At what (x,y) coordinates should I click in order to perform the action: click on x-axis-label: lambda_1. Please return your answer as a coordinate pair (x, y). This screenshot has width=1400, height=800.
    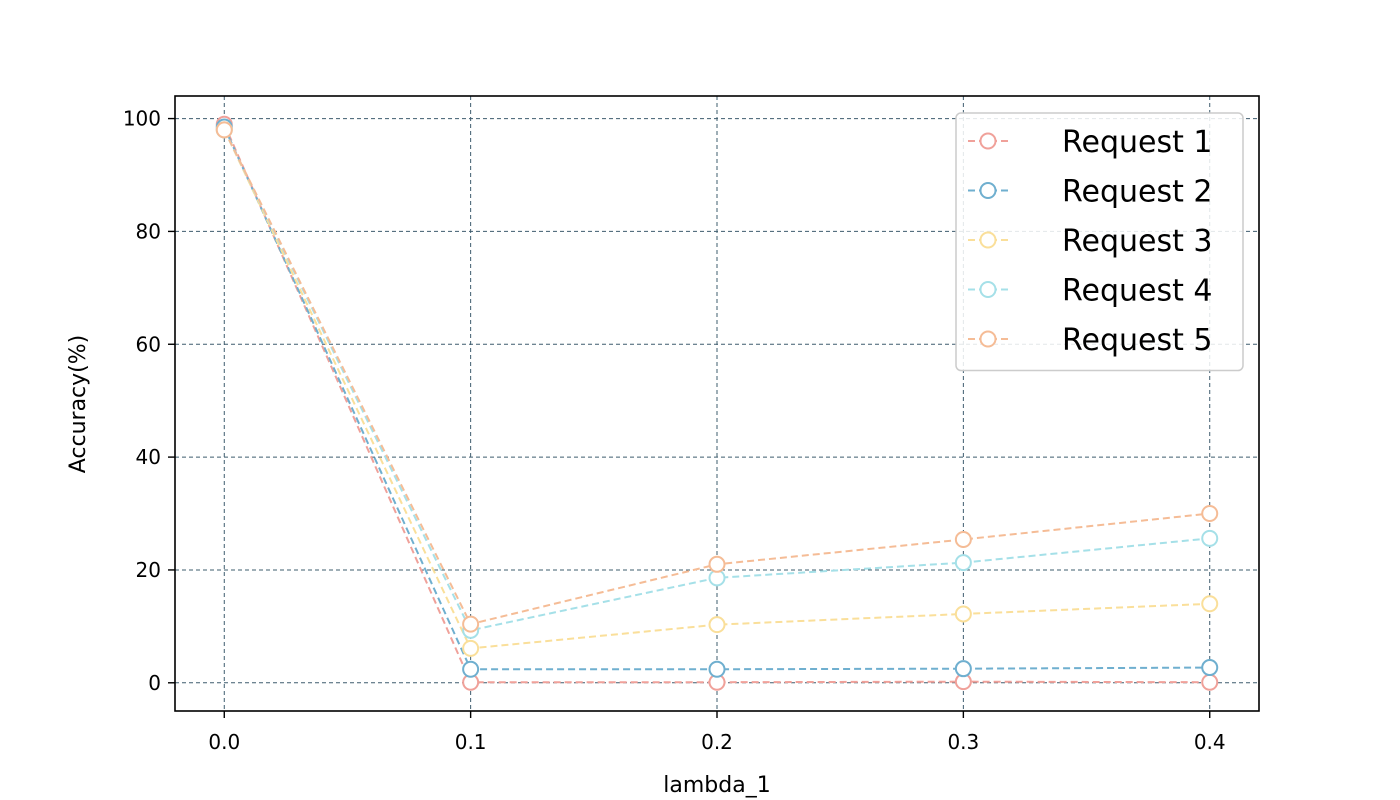
    Looking at the image, I should click on (716, 785).